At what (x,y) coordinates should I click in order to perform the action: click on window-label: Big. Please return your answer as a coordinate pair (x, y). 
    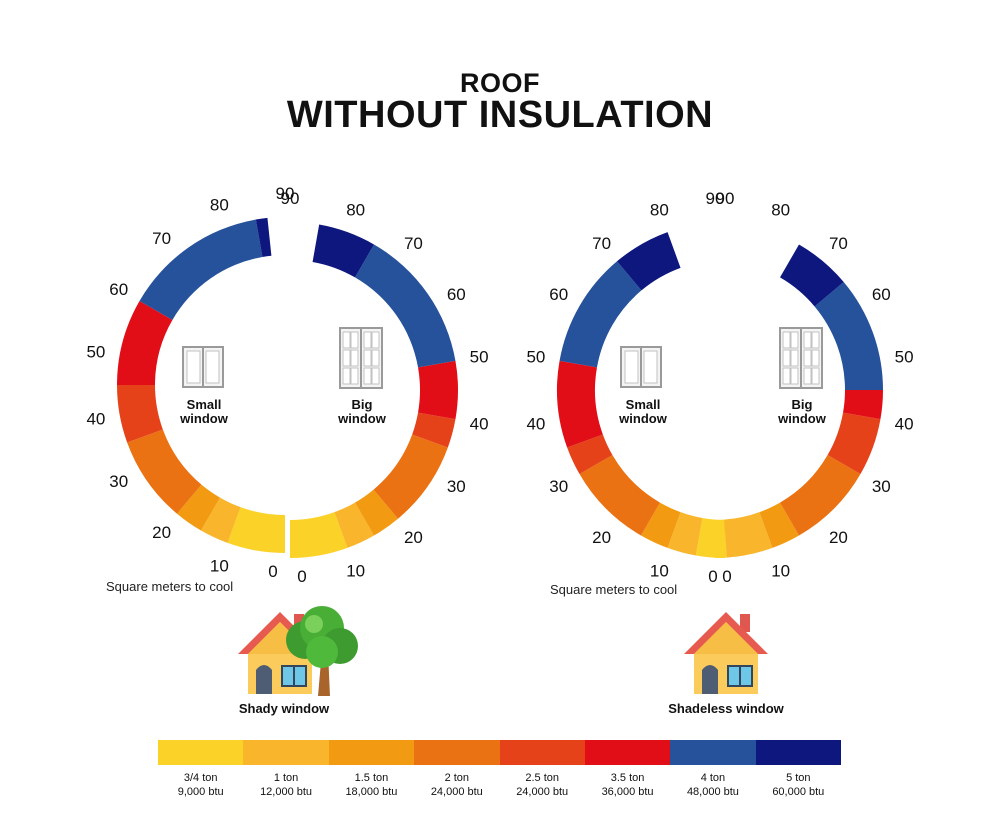
    Looking at the image, I should click on (362, 404).